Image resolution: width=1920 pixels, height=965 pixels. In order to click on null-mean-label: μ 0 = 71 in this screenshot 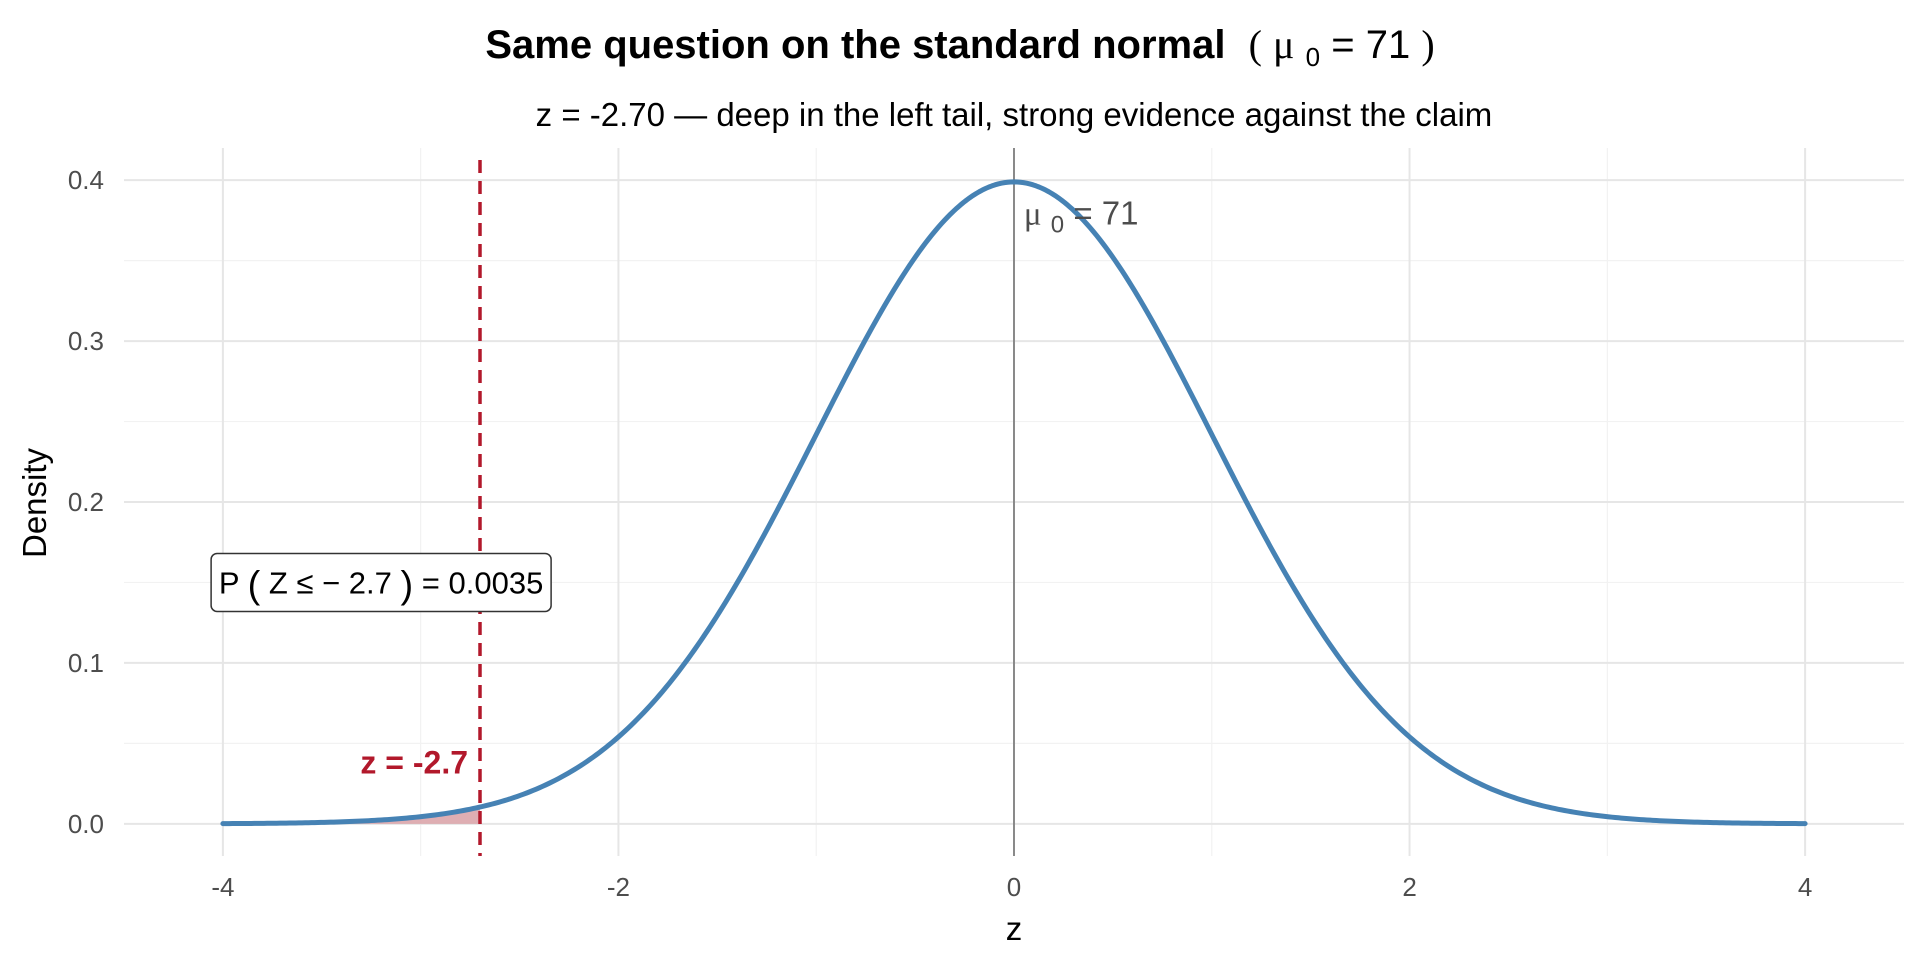, I will do `click(1081, 216)`.